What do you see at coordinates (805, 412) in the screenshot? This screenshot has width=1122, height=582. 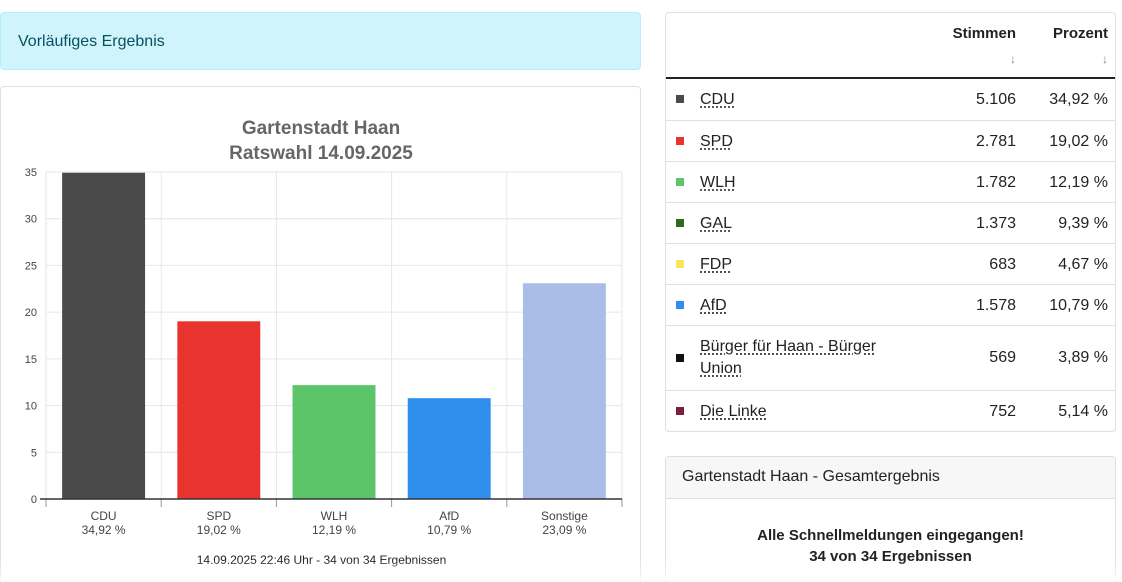 I see `party-link: Die Linke` at bounding box center [805, 412].